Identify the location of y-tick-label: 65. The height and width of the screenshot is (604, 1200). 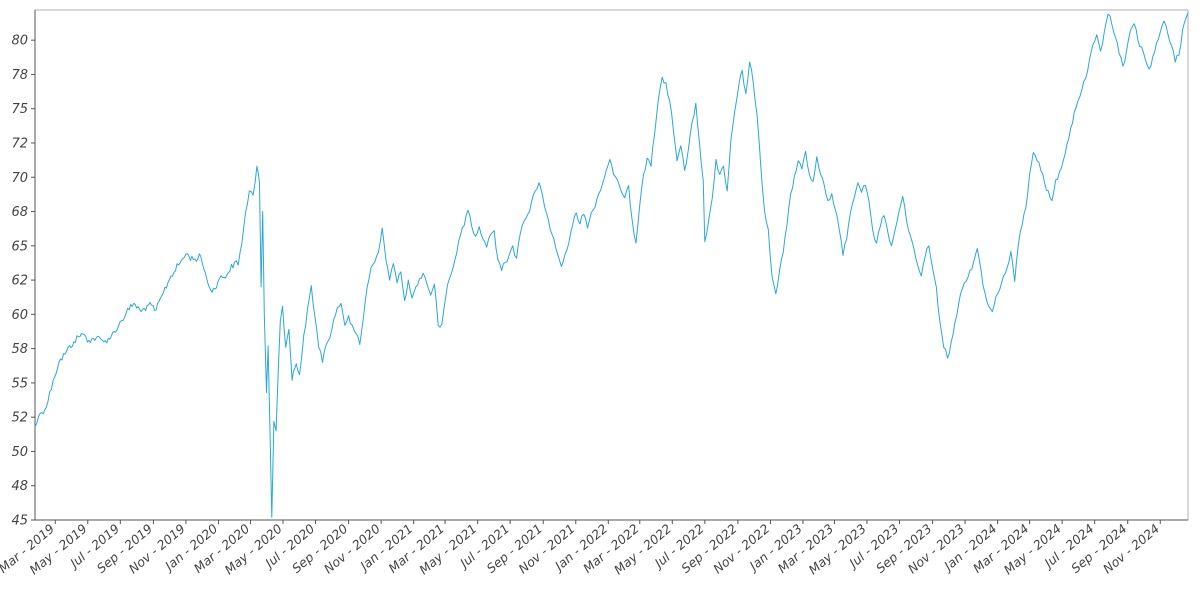
(19, 246).